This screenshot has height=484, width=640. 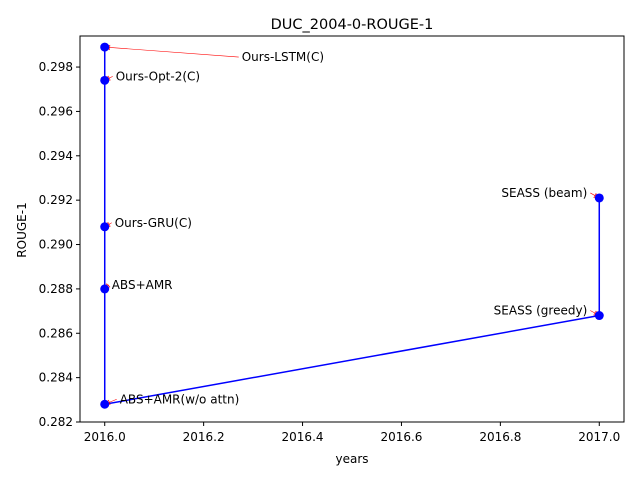 I want to click on x-tick-label: 2016.4, so click(x=303, y=437).